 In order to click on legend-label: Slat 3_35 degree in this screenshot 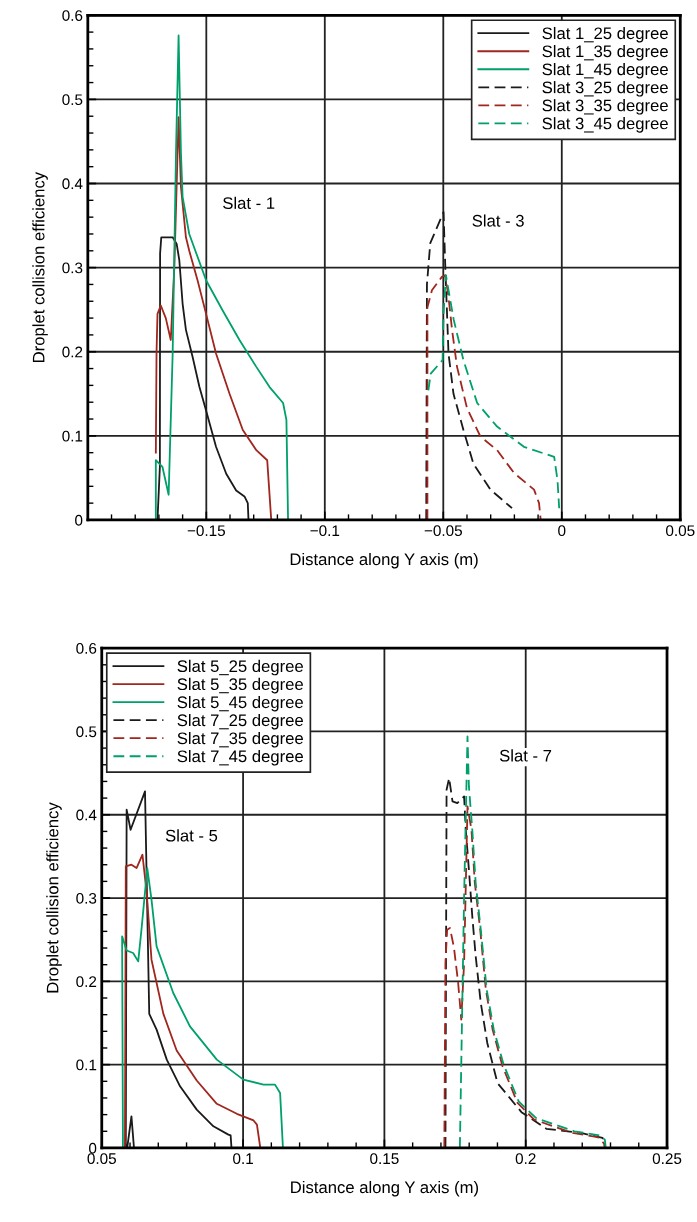, I will do `click(605, 107)`.